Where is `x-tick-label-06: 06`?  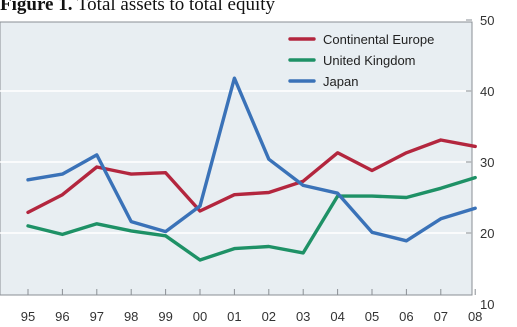 x-tick-label-06: 06 is located at coordinates (406, 316).